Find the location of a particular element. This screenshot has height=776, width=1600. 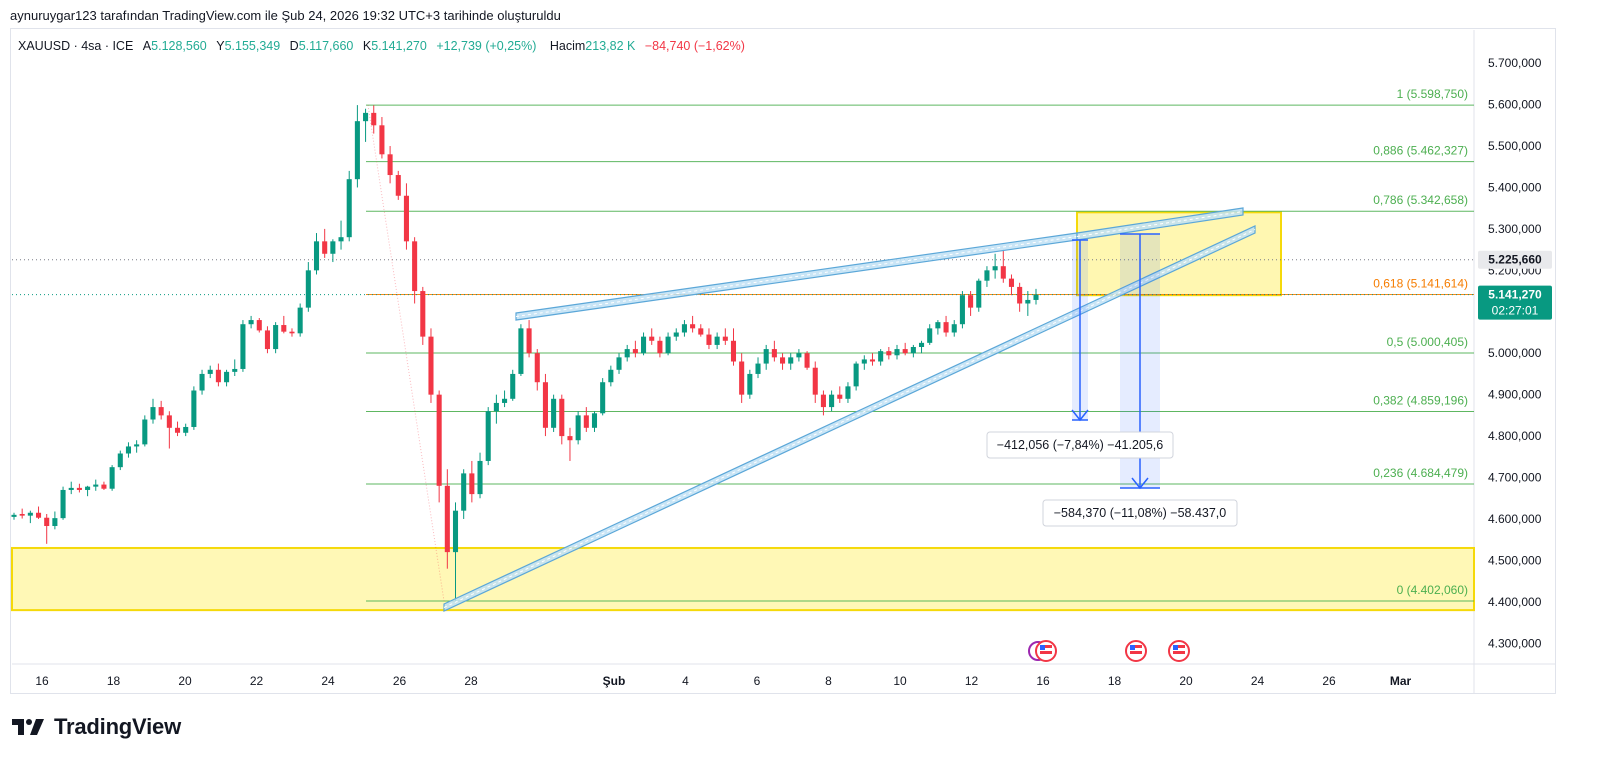

x-tick-label: 22 is located at coordinates (257, 681).